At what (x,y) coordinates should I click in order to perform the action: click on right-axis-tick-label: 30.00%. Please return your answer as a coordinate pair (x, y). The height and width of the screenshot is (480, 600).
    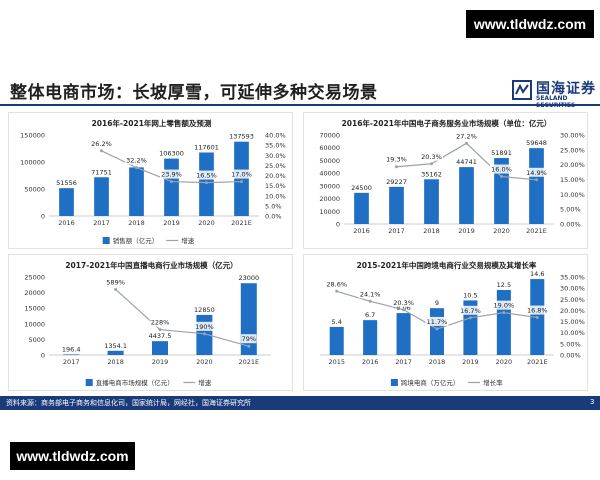
    Looking at the image, I should click on (572, 289).